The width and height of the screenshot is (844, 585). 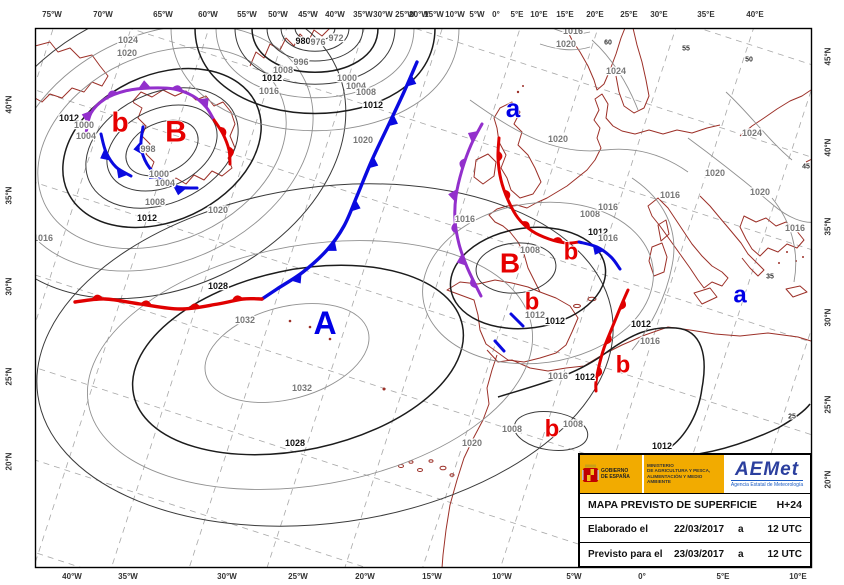 I want to click on axis-label-bottom: 25°W, so click(x=298, y=576).